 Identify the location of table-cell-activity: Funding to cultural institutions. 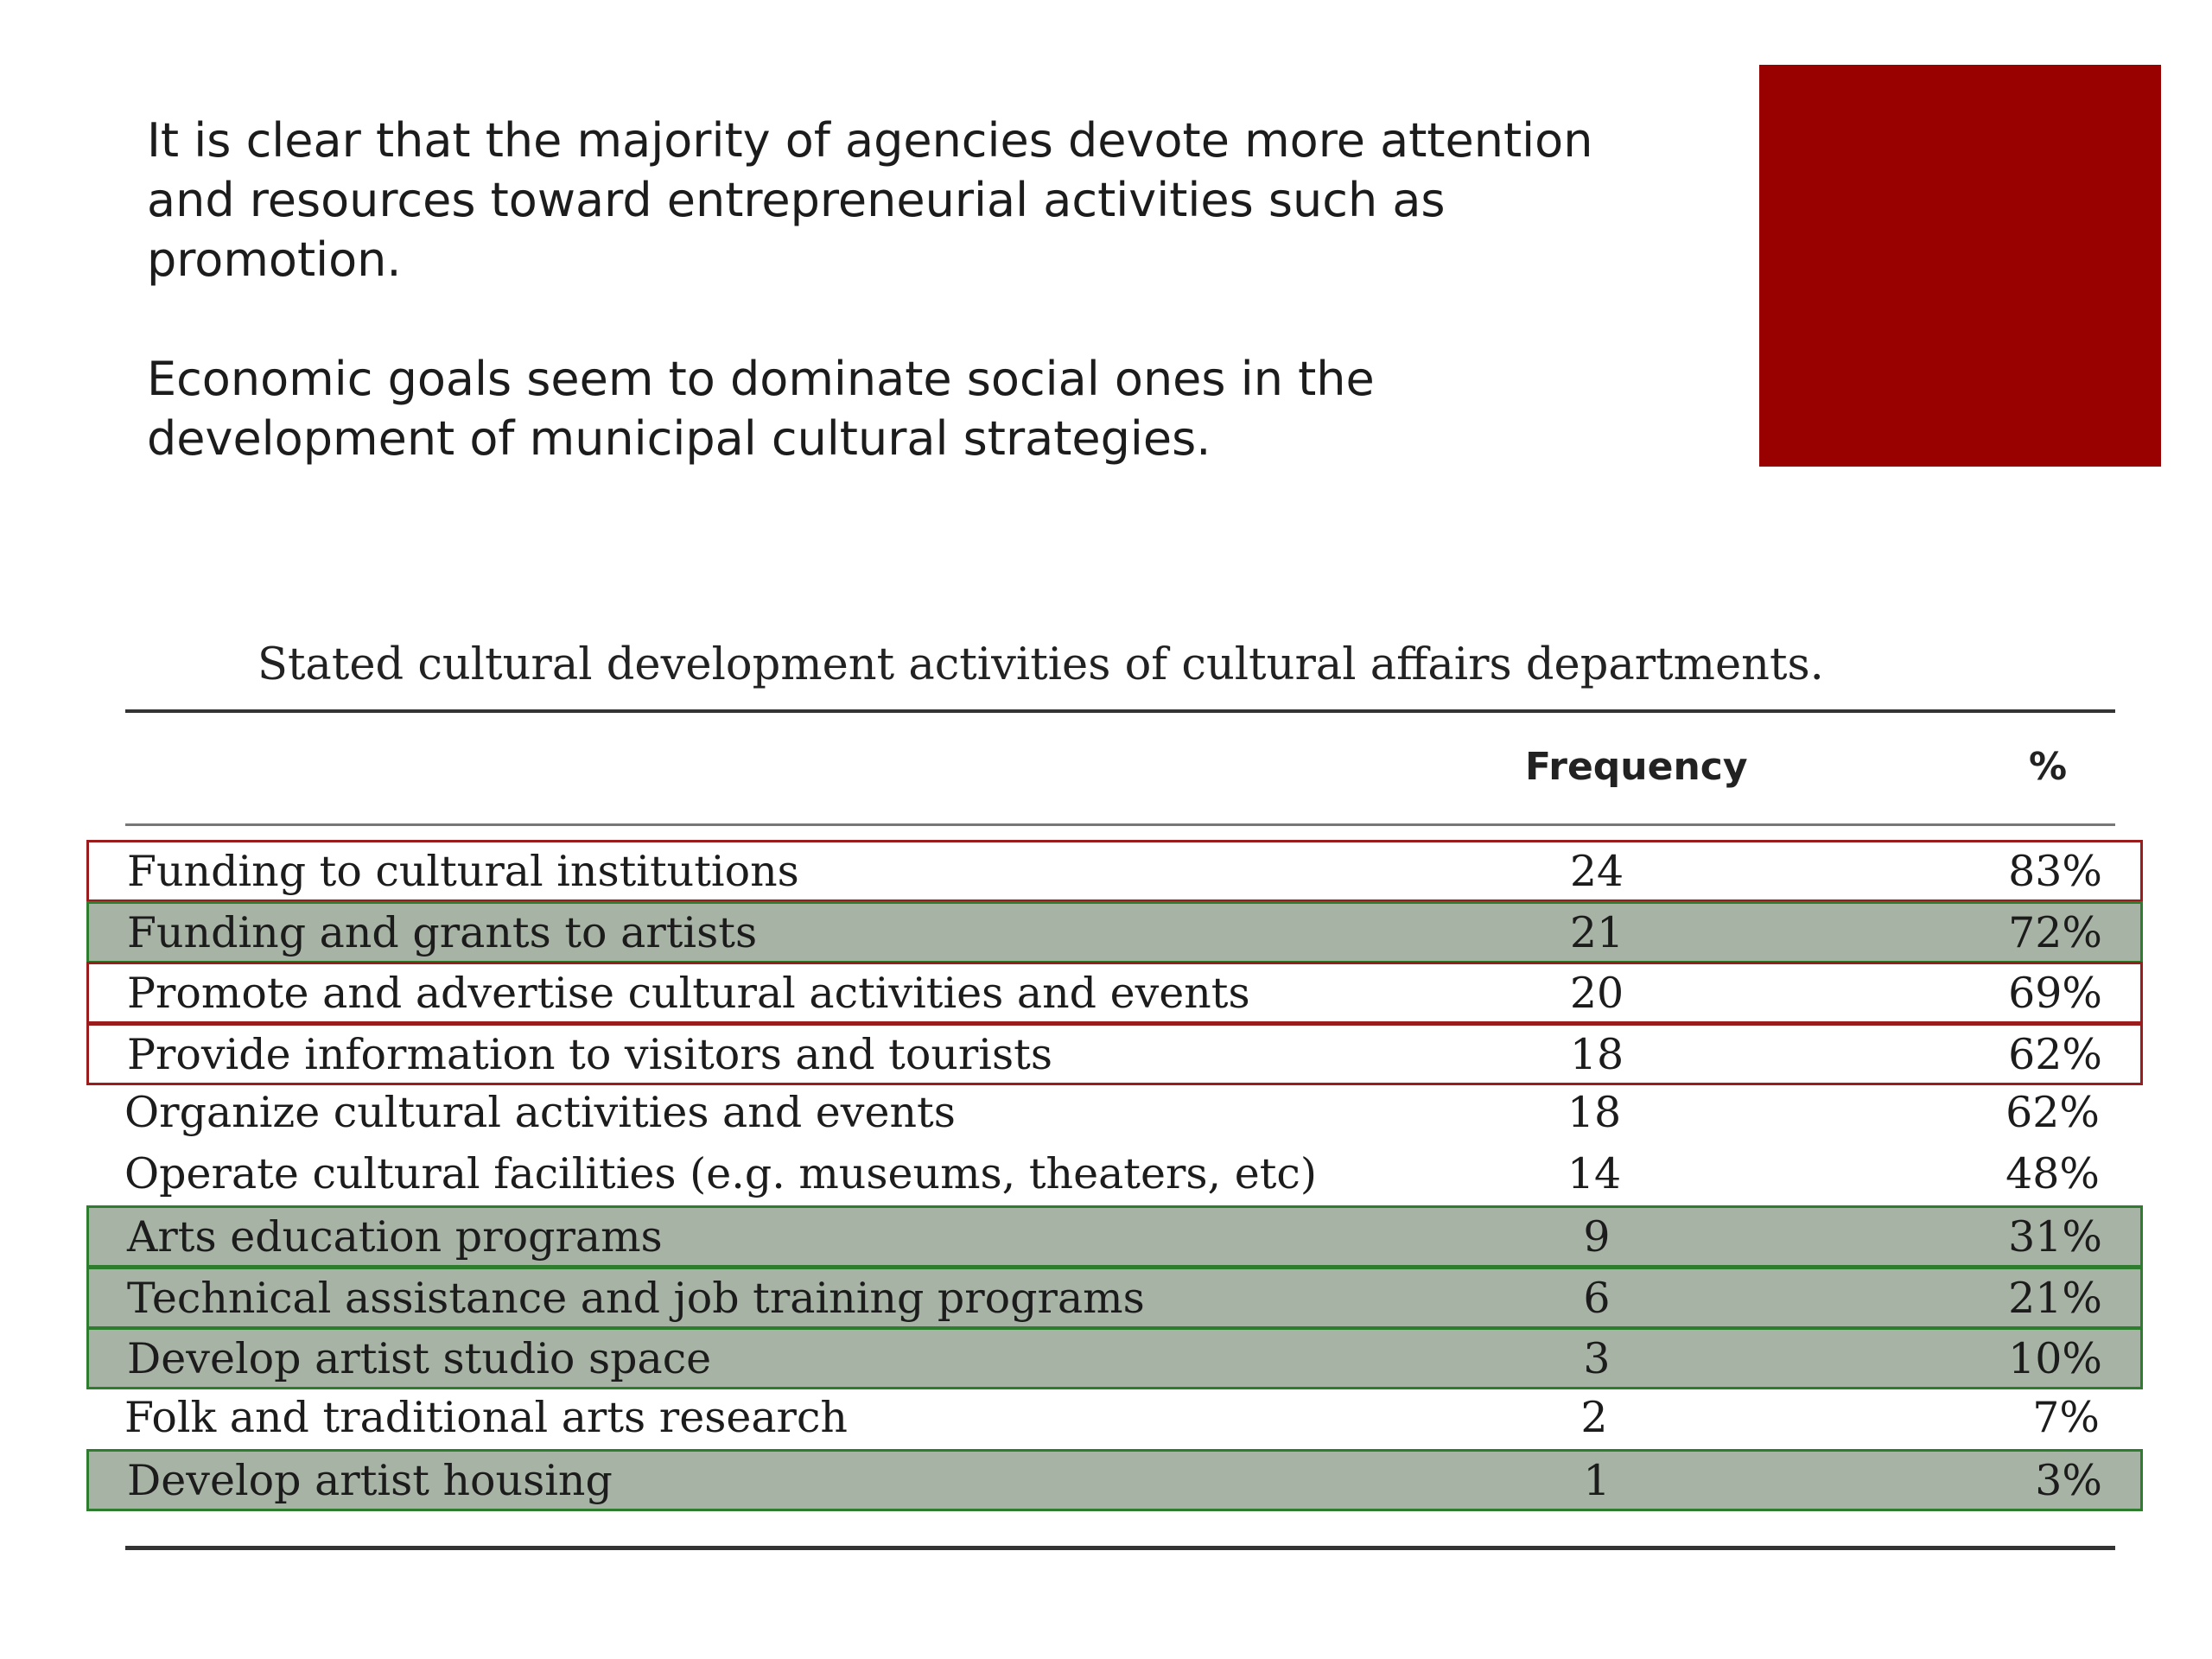
(463, 871).